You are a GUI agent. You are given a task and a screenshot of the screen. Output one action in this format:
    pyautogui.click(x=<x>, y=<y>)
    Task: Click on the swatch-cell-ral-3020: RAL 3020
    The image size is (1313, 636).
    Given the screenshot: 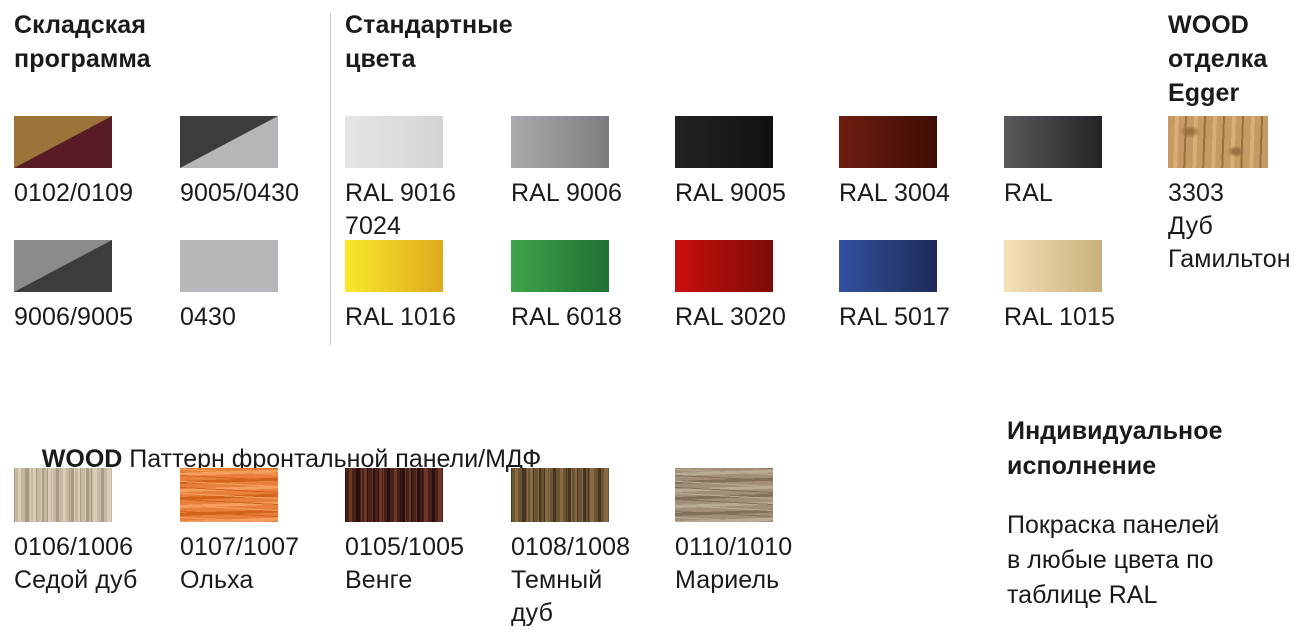 What is the action you would take?
    pyautogui.click(x=730, y=287)
    